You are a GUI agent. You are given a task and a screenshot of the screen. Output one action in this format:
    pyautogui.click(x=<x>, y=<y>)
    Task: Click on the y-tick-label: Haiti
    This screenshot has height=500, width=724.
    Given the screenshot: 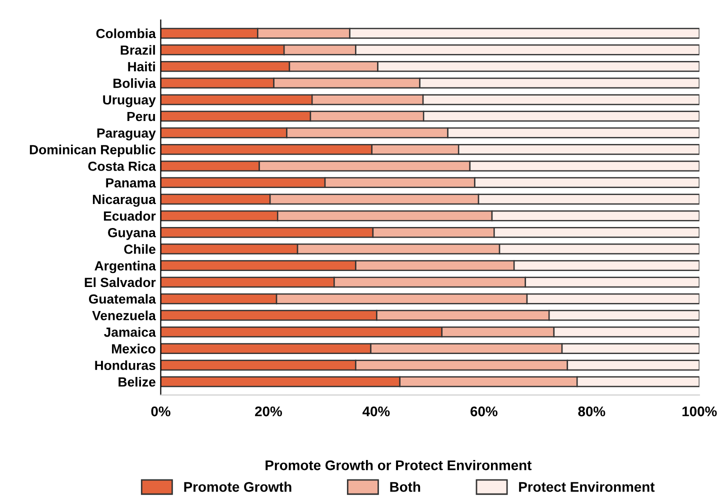 What is the action you would take?
    pyautogui.click(x=141, y=67)
    